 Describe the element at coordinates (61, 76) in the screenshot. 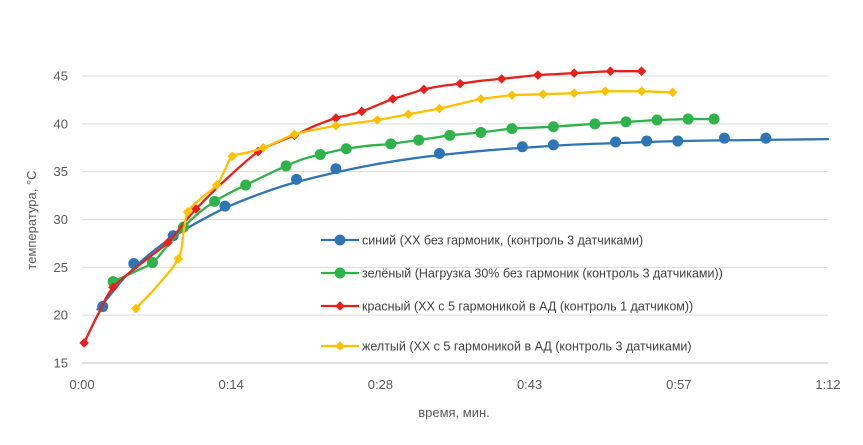

I see `y-tick-label: 45` at that location.